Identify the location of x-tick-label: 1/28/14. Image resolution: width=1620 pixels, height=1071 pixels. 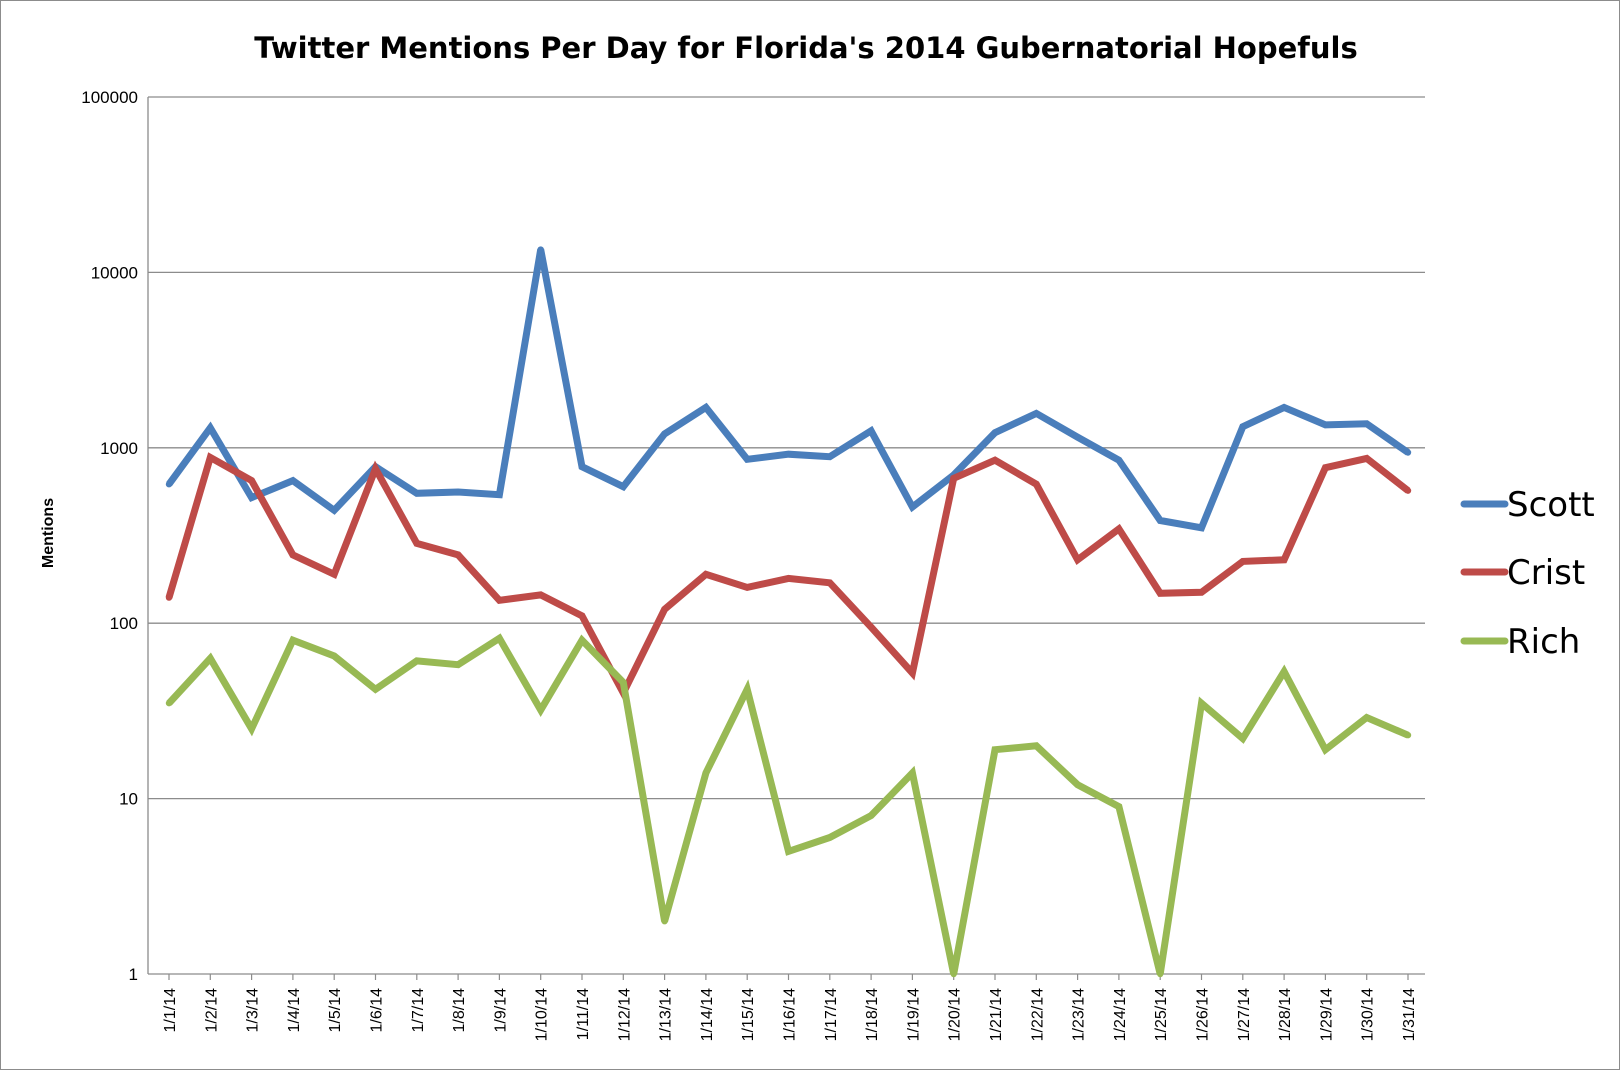
(1285, 1014).